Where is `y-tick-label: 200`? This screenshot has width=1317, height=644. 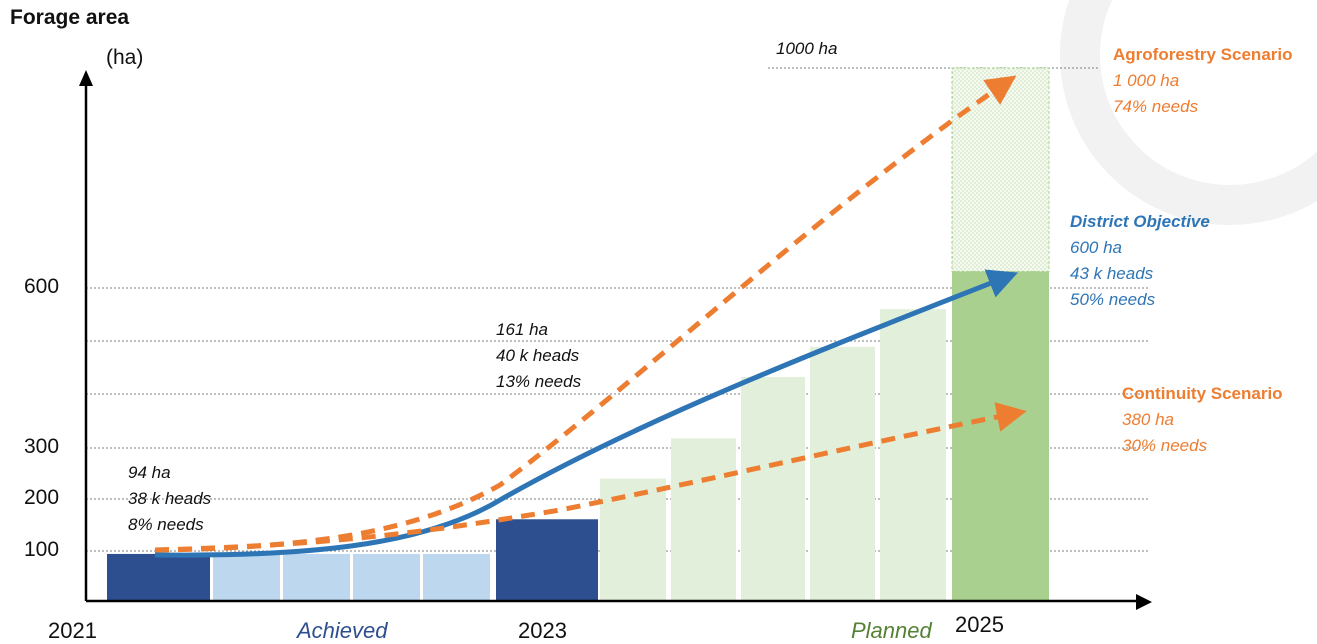
y-tick-label: 200 is located at coordinates (42, 497).